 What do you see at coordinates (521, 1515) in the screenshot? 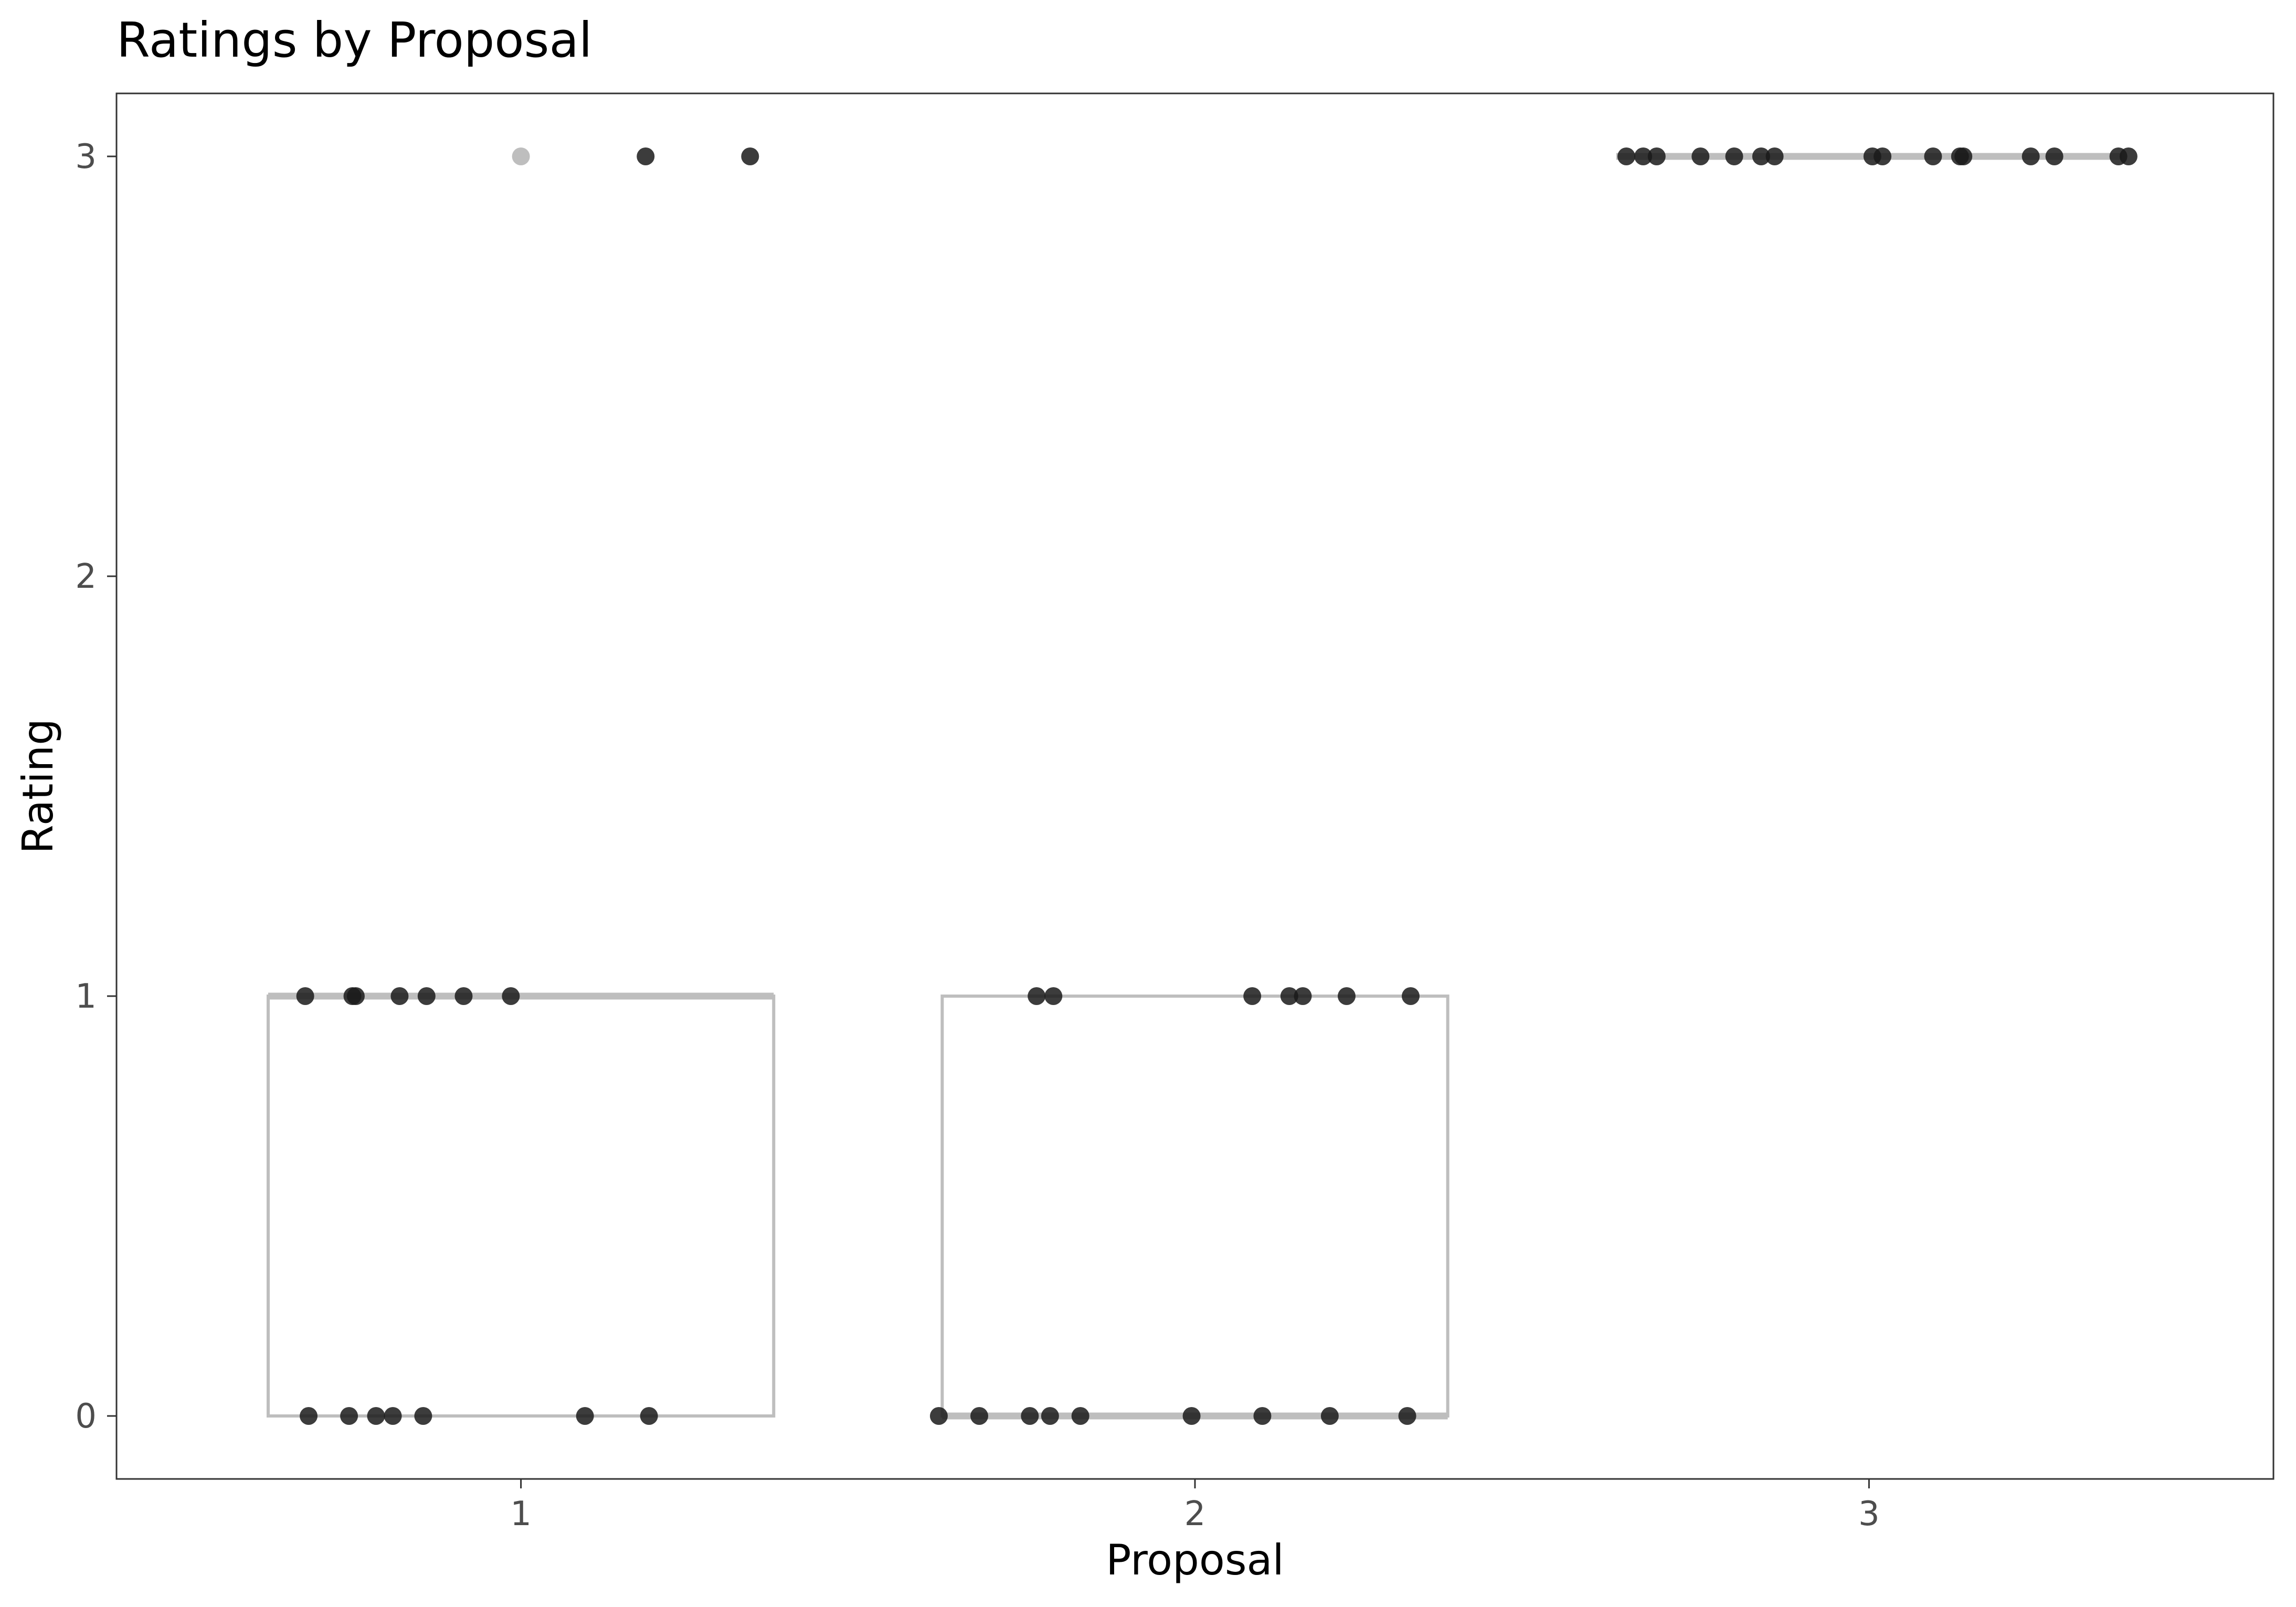
I see `x-tick-label: 1` at bounding box center [521, 1515].